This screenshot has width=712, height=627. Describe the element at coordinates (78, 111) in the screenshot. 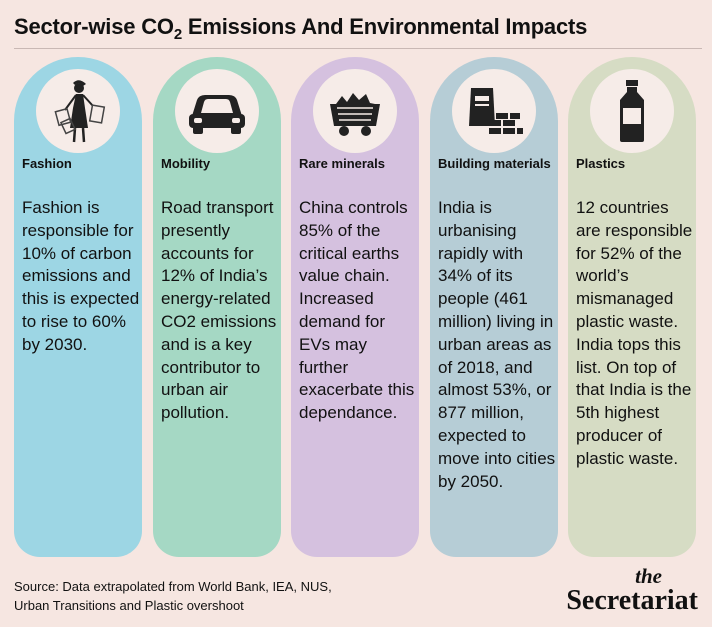

I see `shopper-icon` at that location.